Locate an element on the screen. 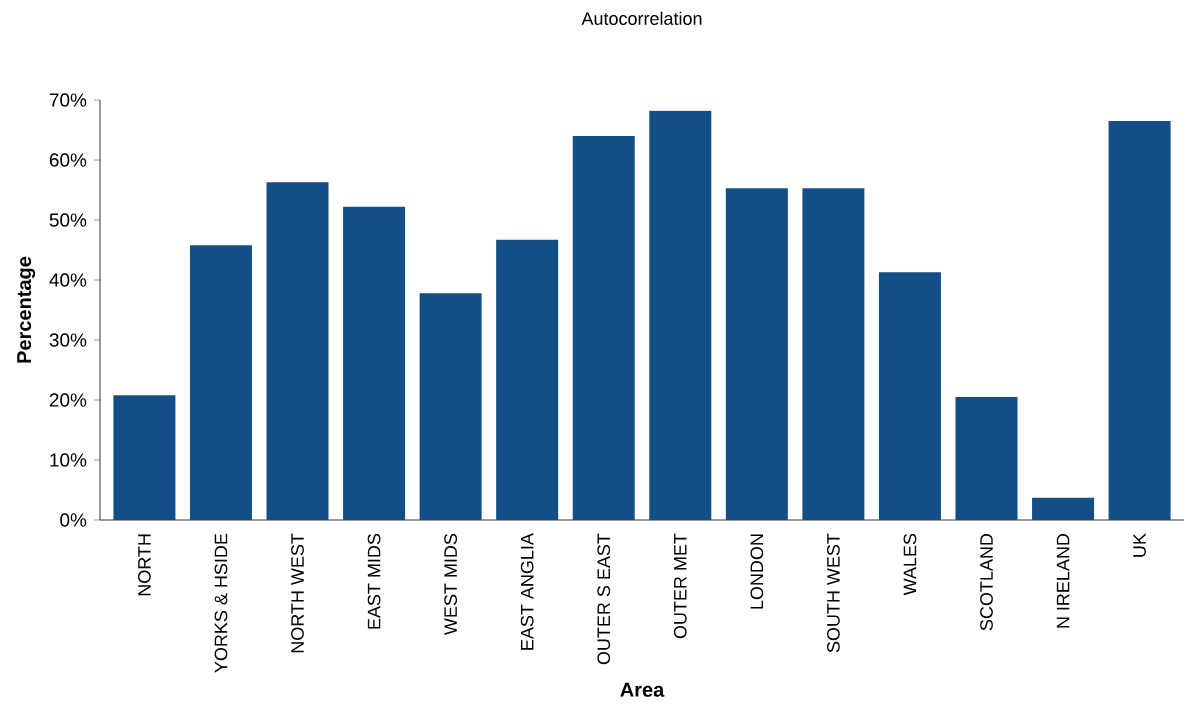  x-tick-label: SCOTLAND is located at coordinates (986, 582).